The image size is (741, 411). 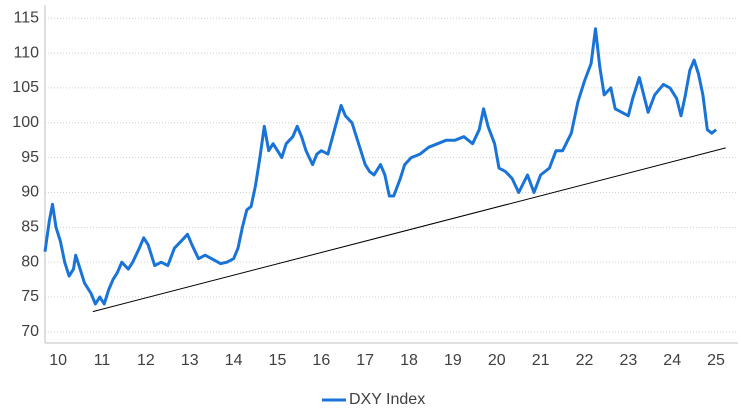 What do you see at coordinates (409, 360) in the screenshot?
I see `x-tick-label: 18` at bounding box center [409, 360].